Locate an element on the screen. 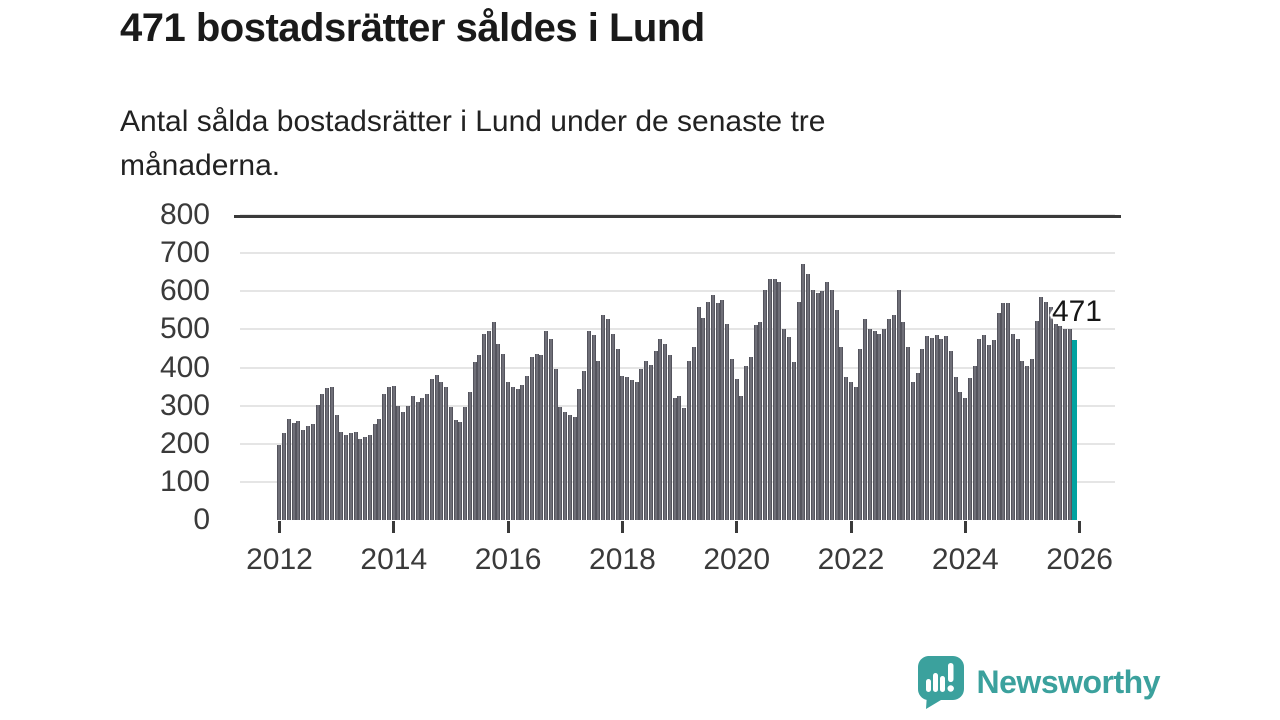 The image size is (1280, 720). gridline is located at coordinates (677, 253).